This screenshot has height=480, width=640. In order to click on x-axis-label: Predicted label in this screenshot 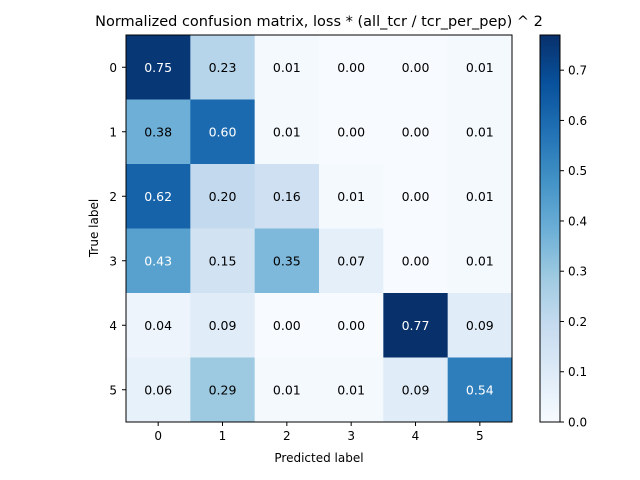, I will do `click(318, 458)`.